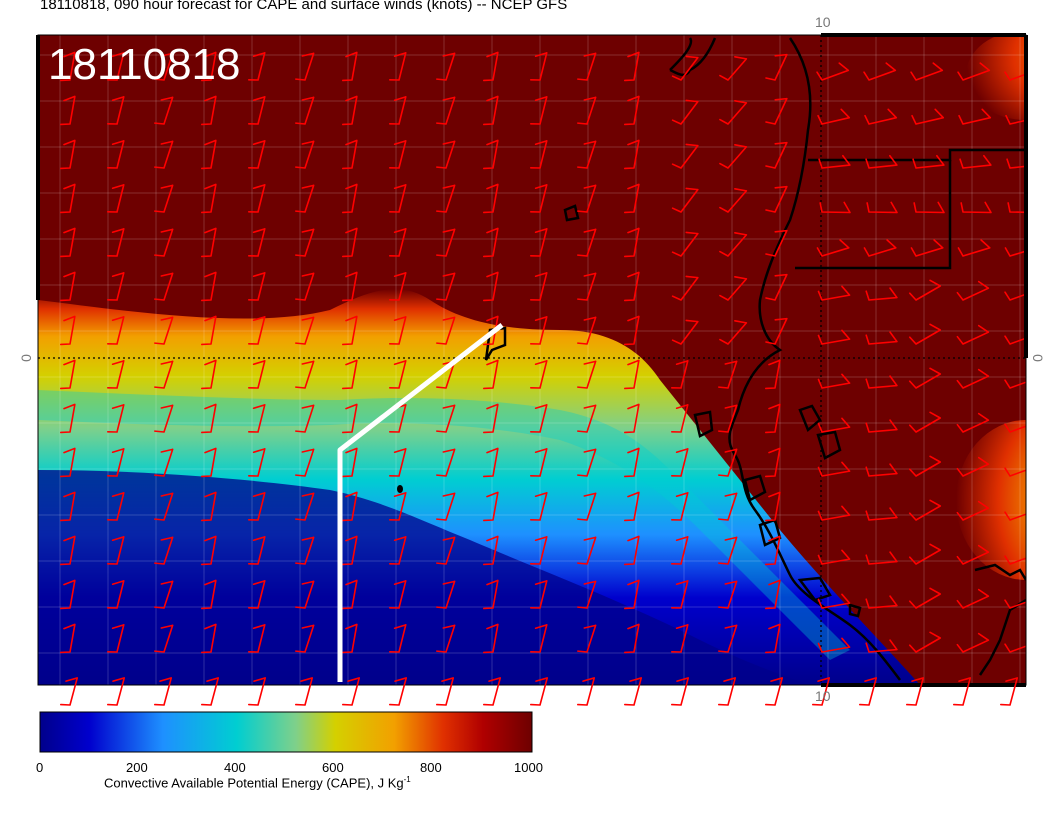 The width and height of the screenshot is (1056, 816). I want to click on colorbar-label-600: 600, so click(333, 767).